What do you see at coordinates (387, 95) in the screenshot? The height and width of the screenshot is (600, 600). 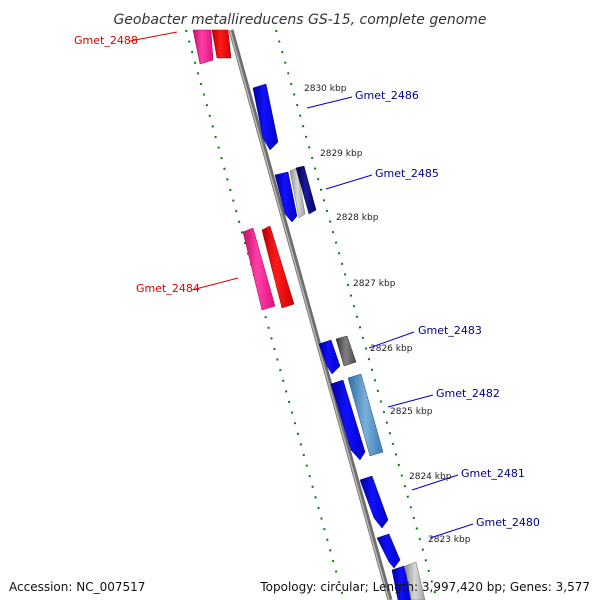 I see `gene-label-gmet-2486: Gmet_2486` at bounding box center [387, 95].